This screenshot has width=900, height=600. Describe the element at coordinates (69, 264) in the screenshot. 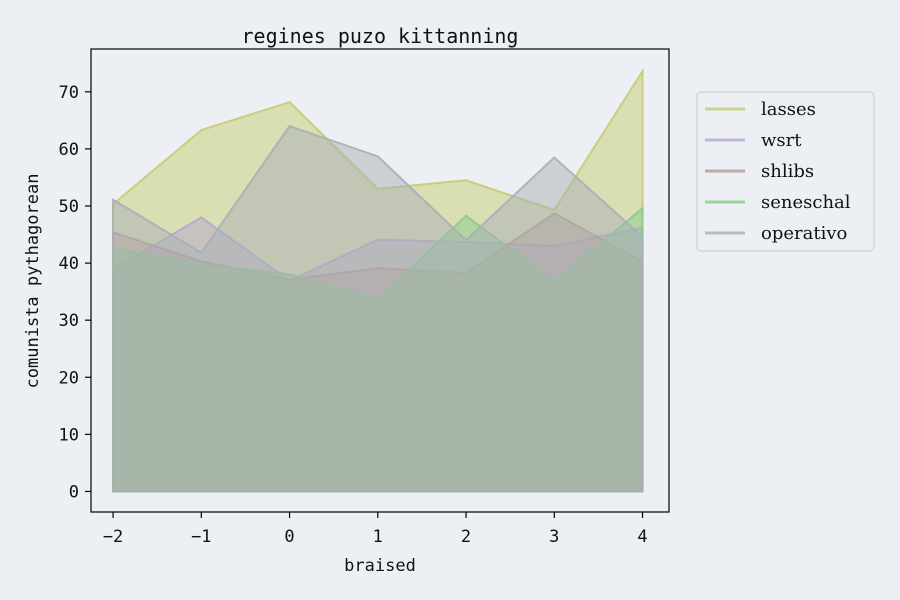

I see `y-tick-label: 40` at that location.